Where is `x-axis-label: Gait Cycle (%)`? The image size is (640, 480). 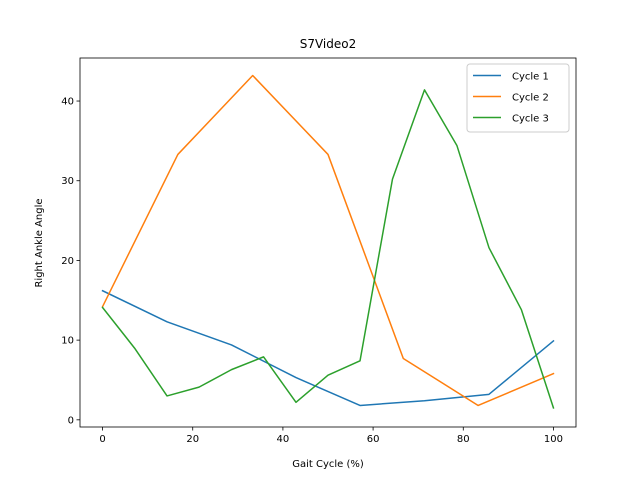 x-axis-label: Gait Cycle (%) is located at coordinates (328, 464).